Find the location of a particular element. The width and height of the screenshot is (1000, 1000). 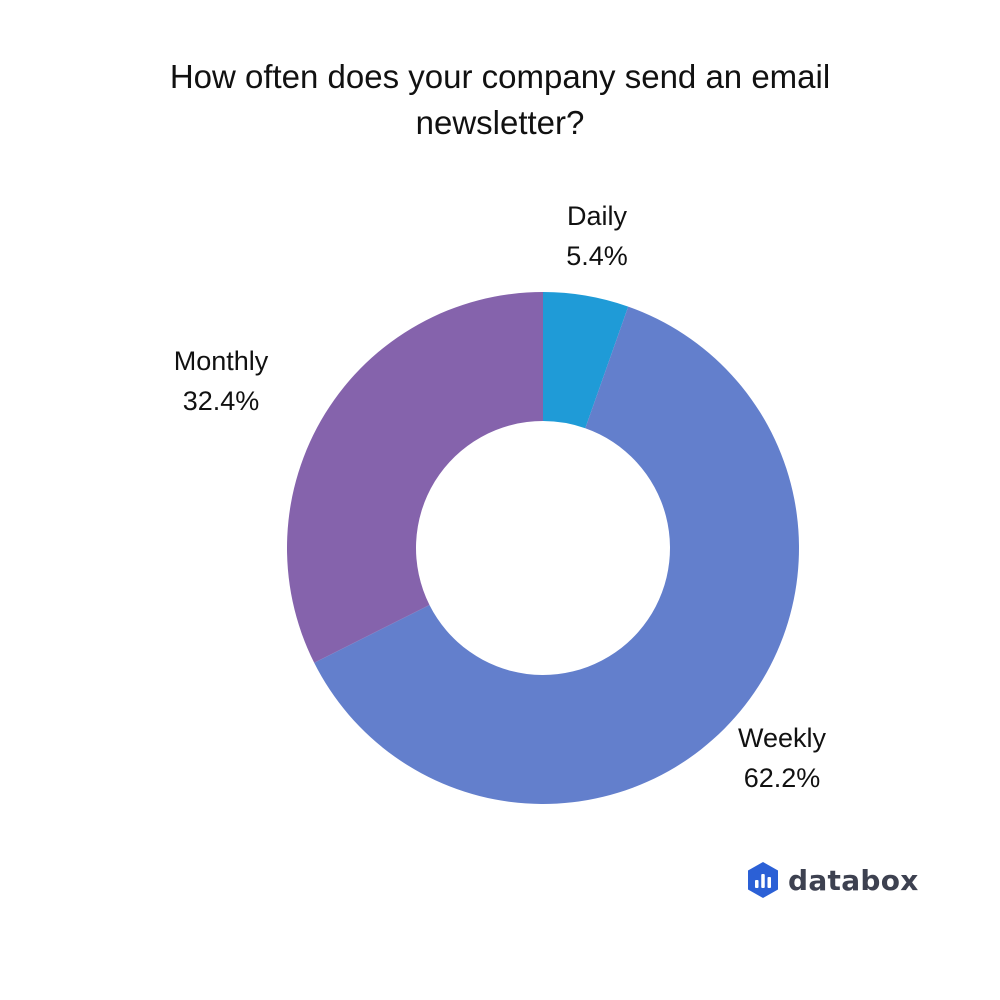

slice-label-name: Weekly is located at coordinates (782, 738).